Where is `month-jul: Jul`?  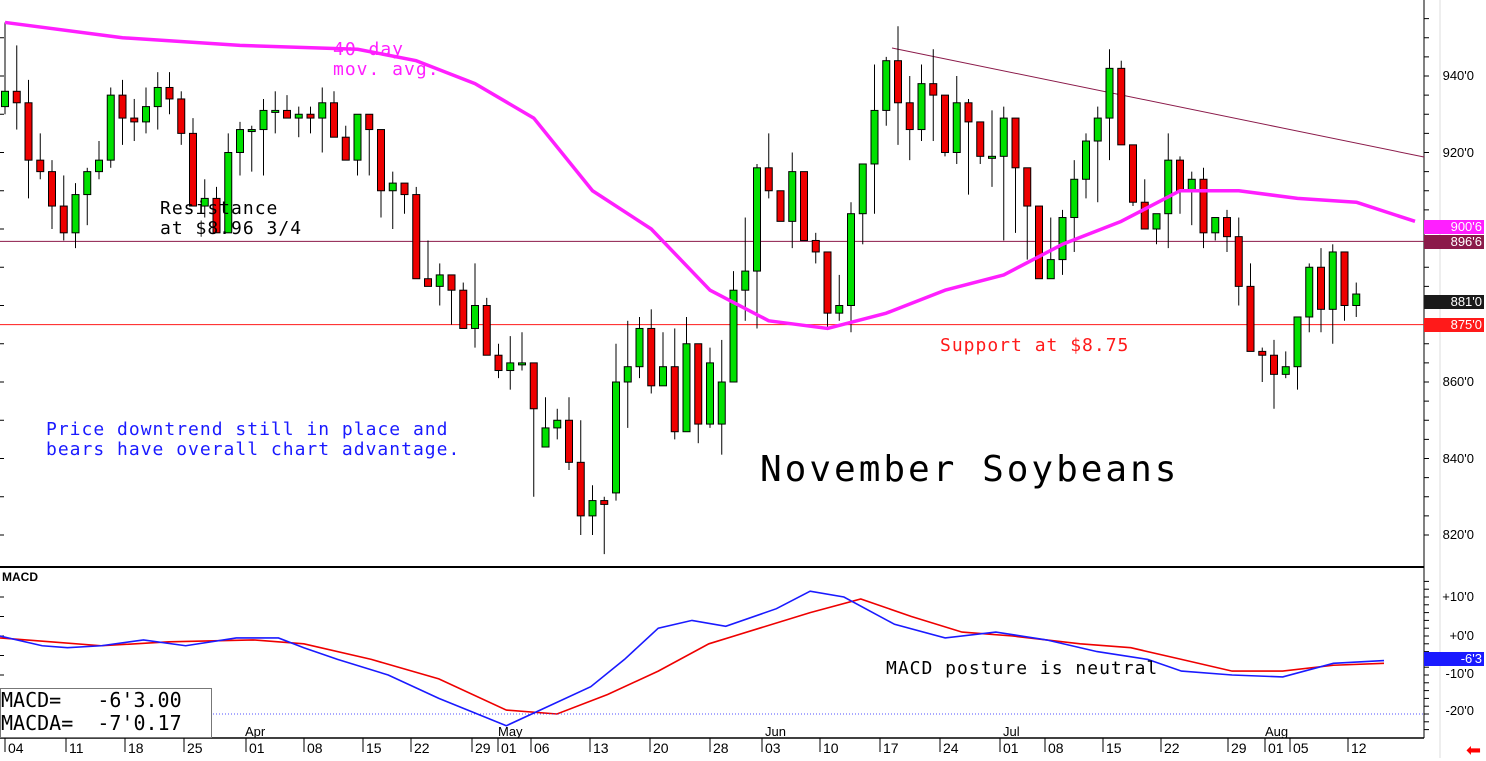
month-jul: Jul is located at coordinates (1011, 731).